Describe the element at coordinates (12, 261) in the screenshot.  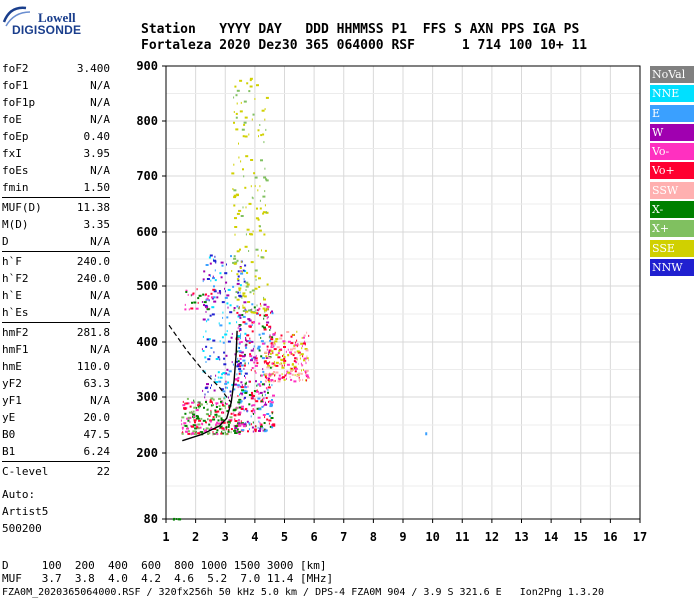
I see `parameter-label: h`F` at that location.